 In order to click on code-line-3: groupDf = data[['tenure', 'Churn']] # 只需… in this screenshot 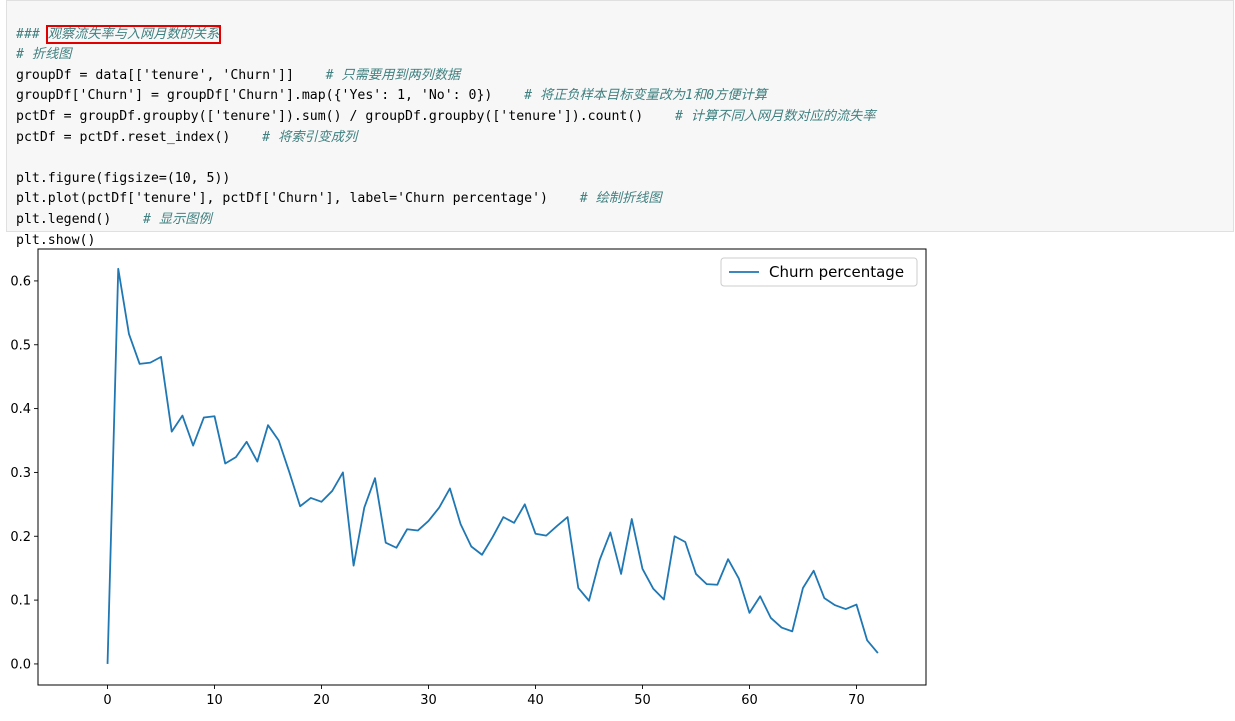, I will do `click(238, 75)`.